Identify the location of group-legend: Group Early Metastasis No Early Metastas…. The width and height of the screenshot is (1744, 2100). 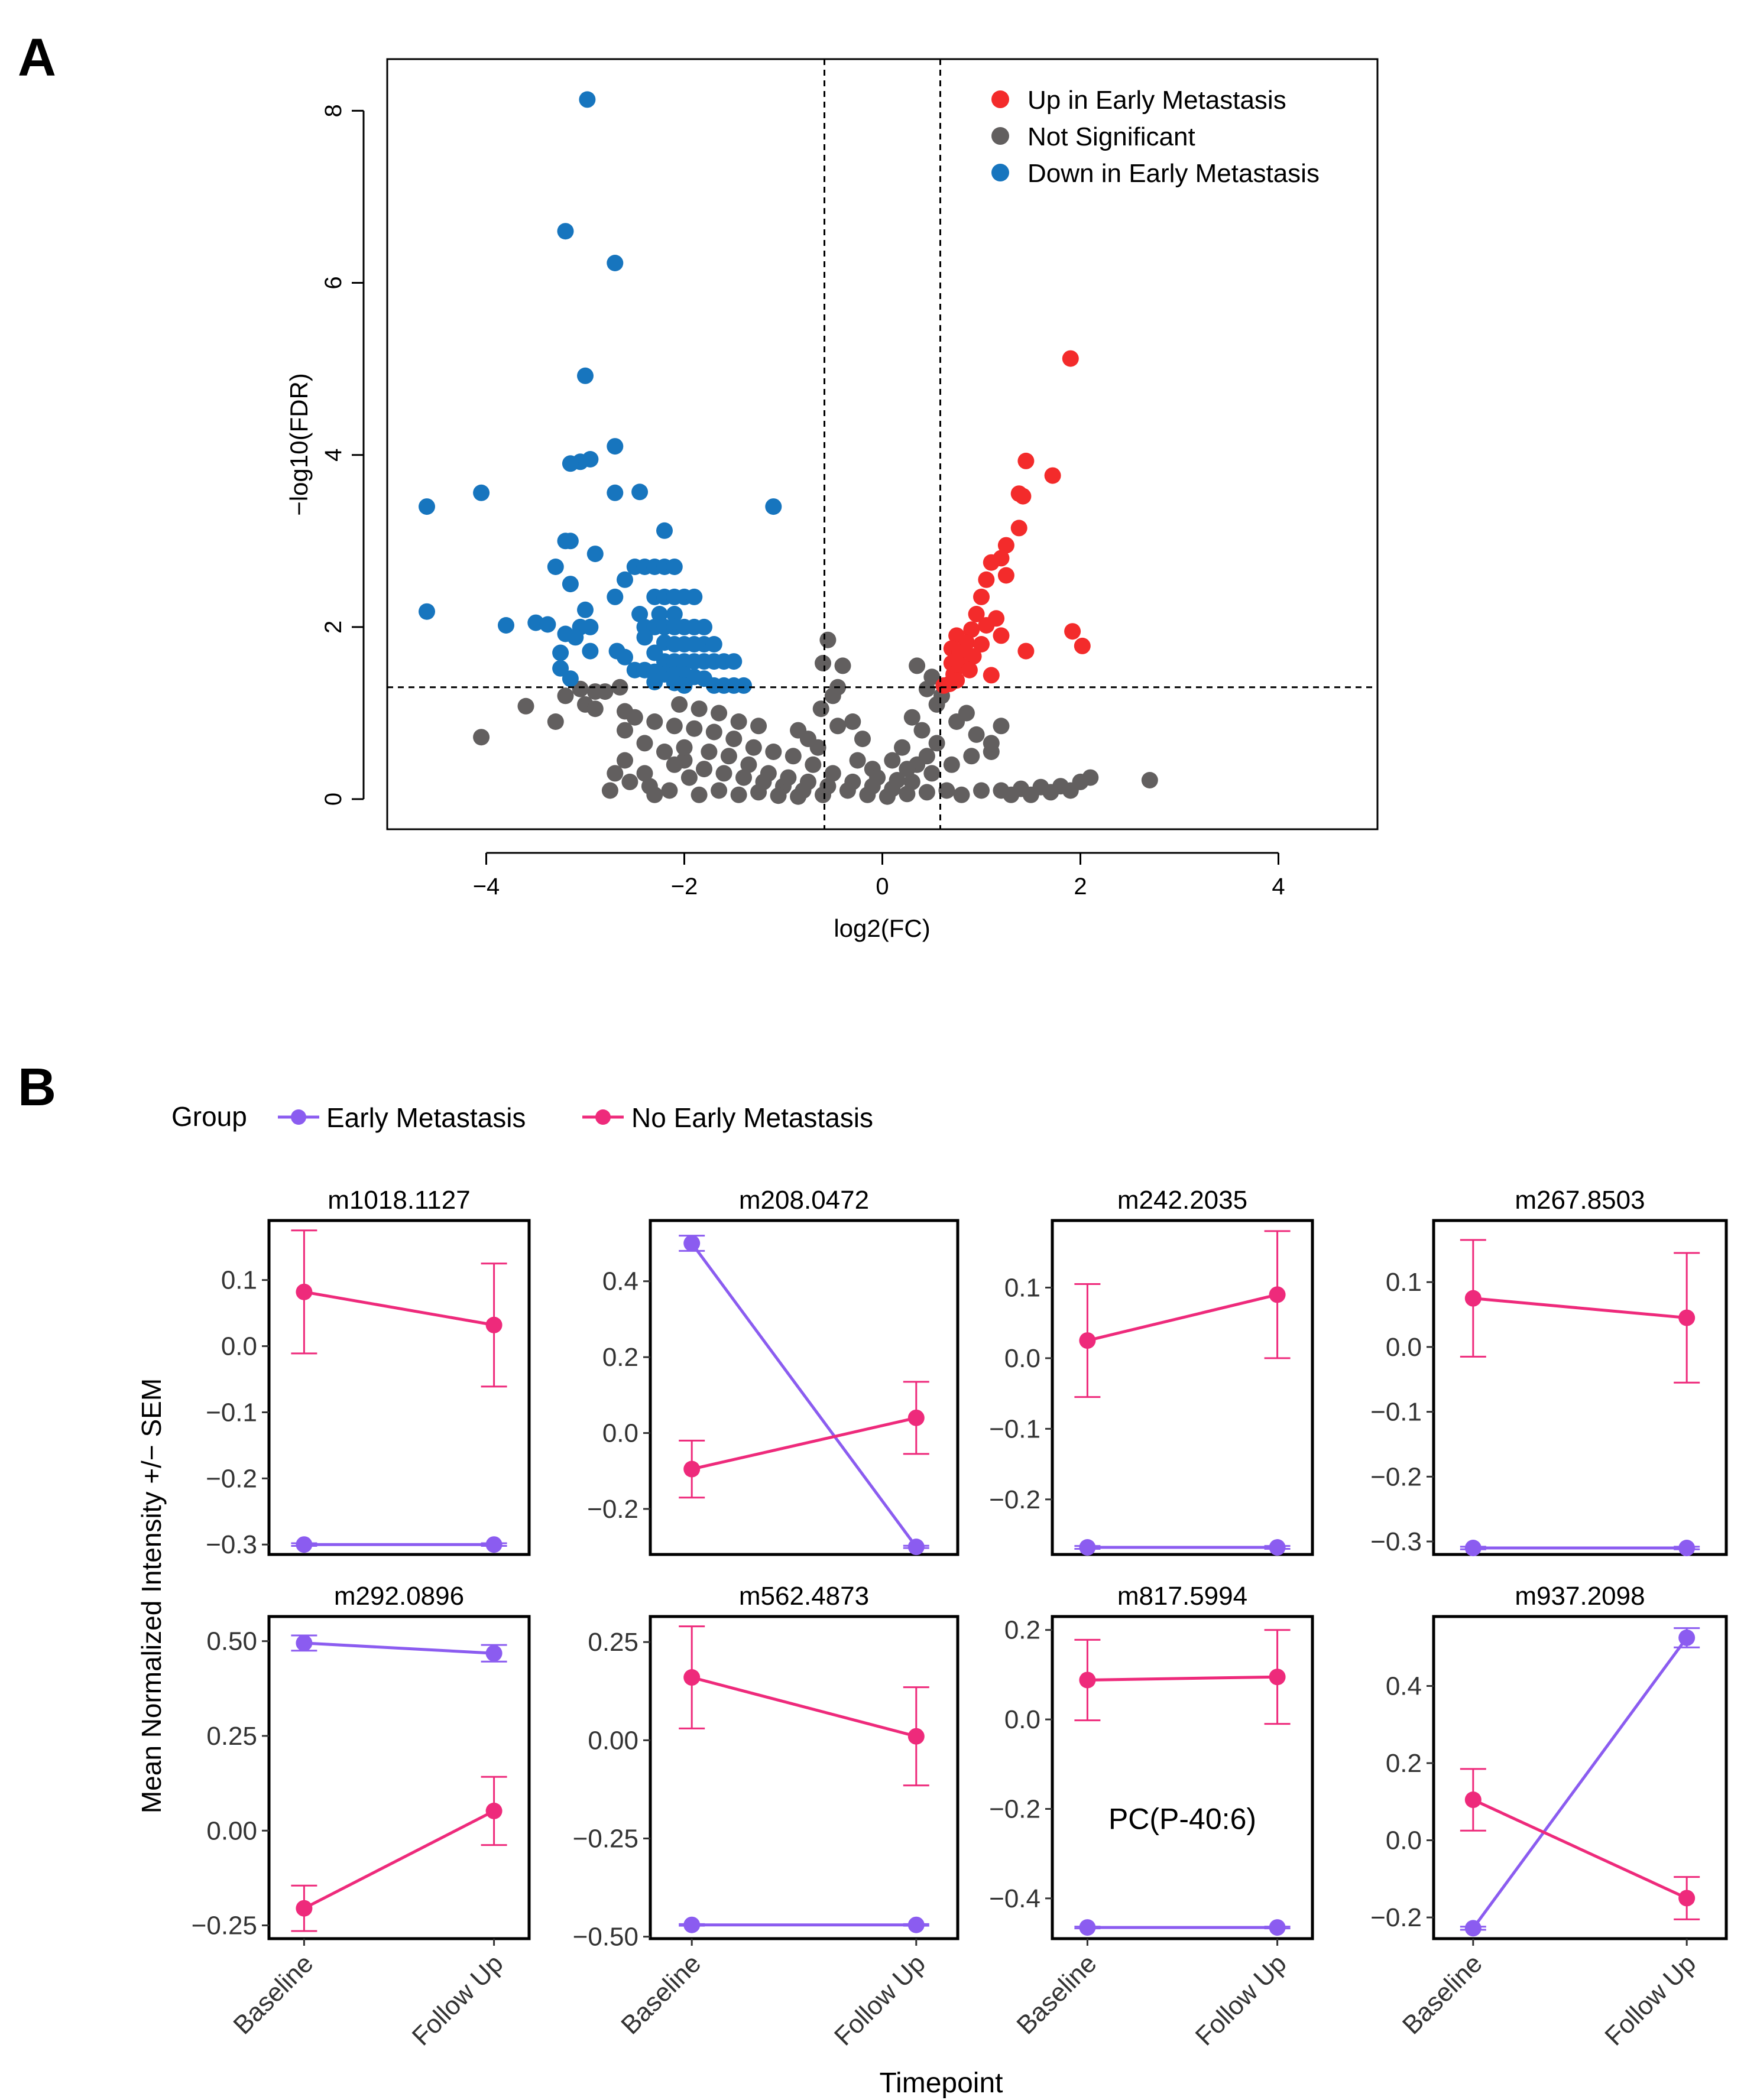
(522, 1117).